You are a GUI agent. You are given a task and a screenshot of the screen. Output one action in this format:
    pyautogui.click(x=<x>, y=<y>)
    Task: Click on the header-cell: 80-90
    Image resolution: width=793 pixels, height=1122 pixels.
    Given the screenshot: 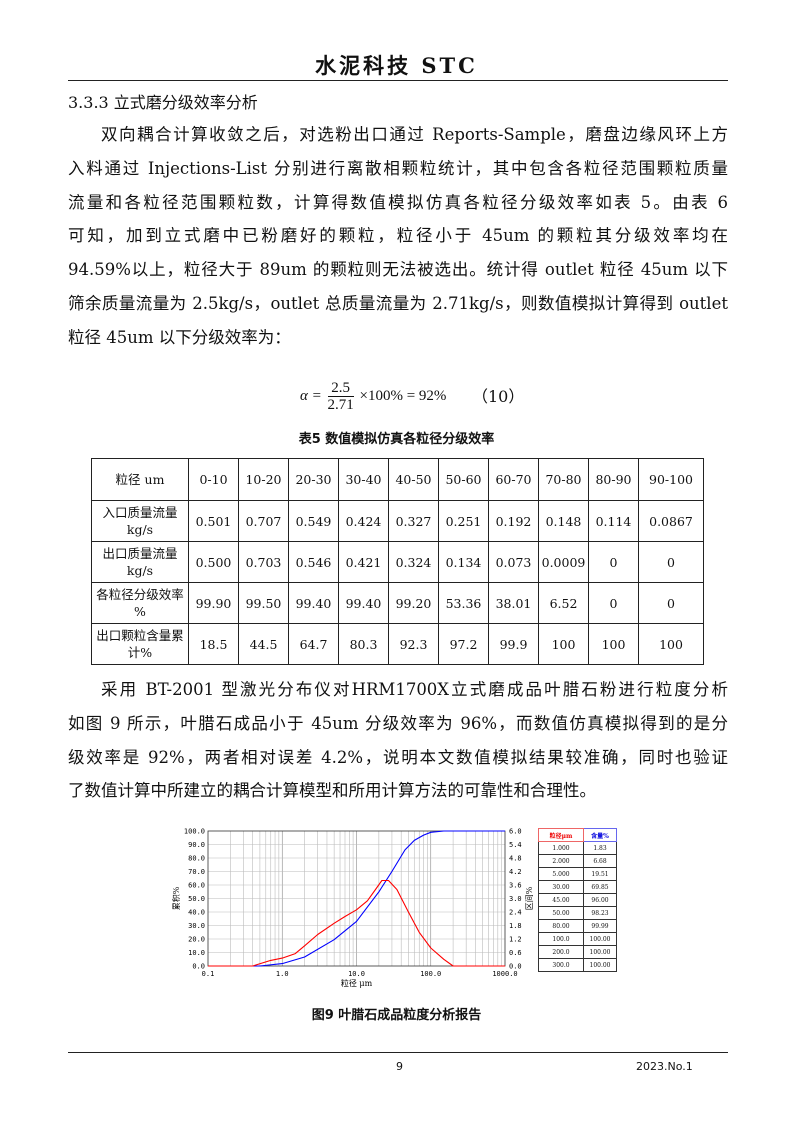 What is the action you would take?
    pyautogui.click(x=613, y=479)
    